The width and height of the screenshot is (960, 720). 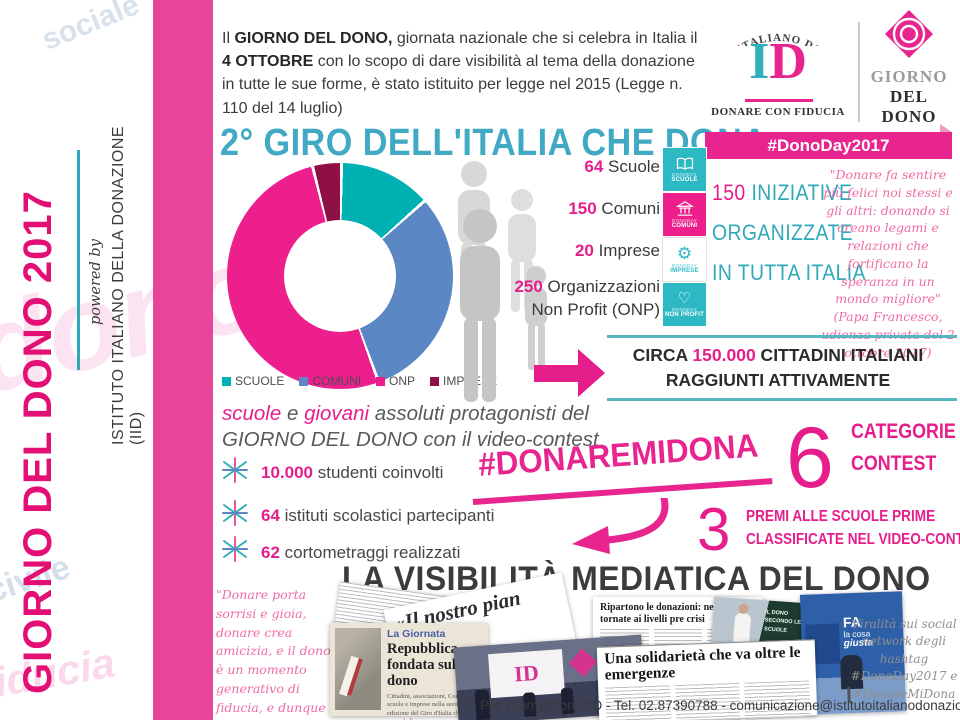 I want to click on intro-text: Il, so click(x=228, y=38).